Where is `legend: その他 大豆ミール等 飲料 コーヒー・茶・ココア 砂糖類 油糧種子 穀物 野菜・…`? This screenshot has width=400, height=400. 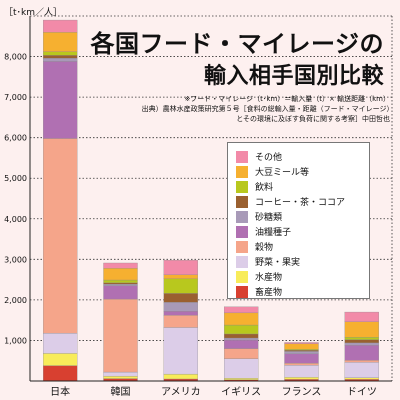
legend: その他 大豆ミール等 飲料 コーヒー・茶・ココア 砂糖類 油糧種子 穀物 野菜・… is located at coordinates (298, 220).